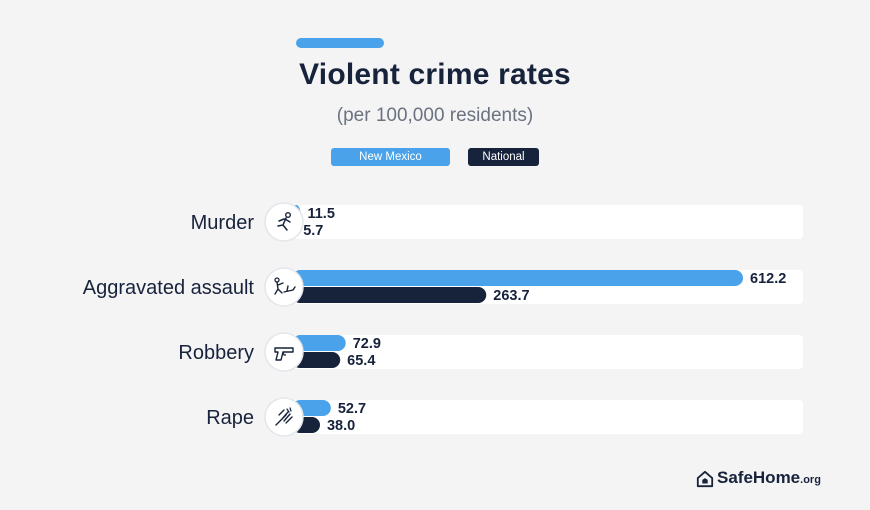  Describe the element at coordinates (284, 287) in the screenshot. I see `assault-icon` at that location.